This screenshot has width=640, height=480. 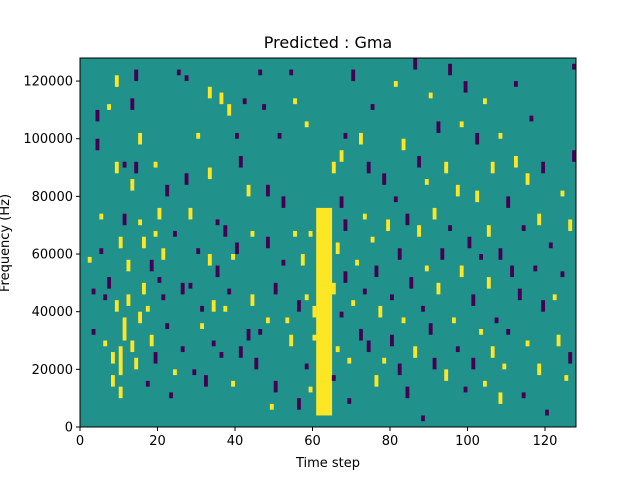 I want to click on y-tick-label: 80000, so click(x=52, y=197).